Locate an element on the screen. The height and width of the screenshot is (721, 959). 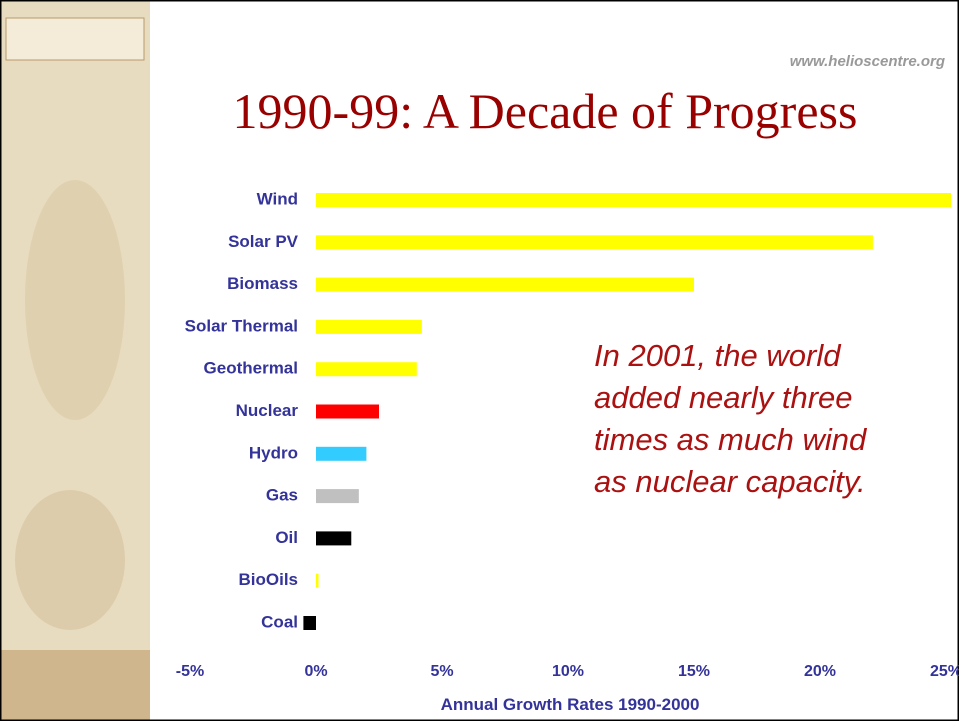
x-tick-label: -5% is located at coordinates (190, 671).